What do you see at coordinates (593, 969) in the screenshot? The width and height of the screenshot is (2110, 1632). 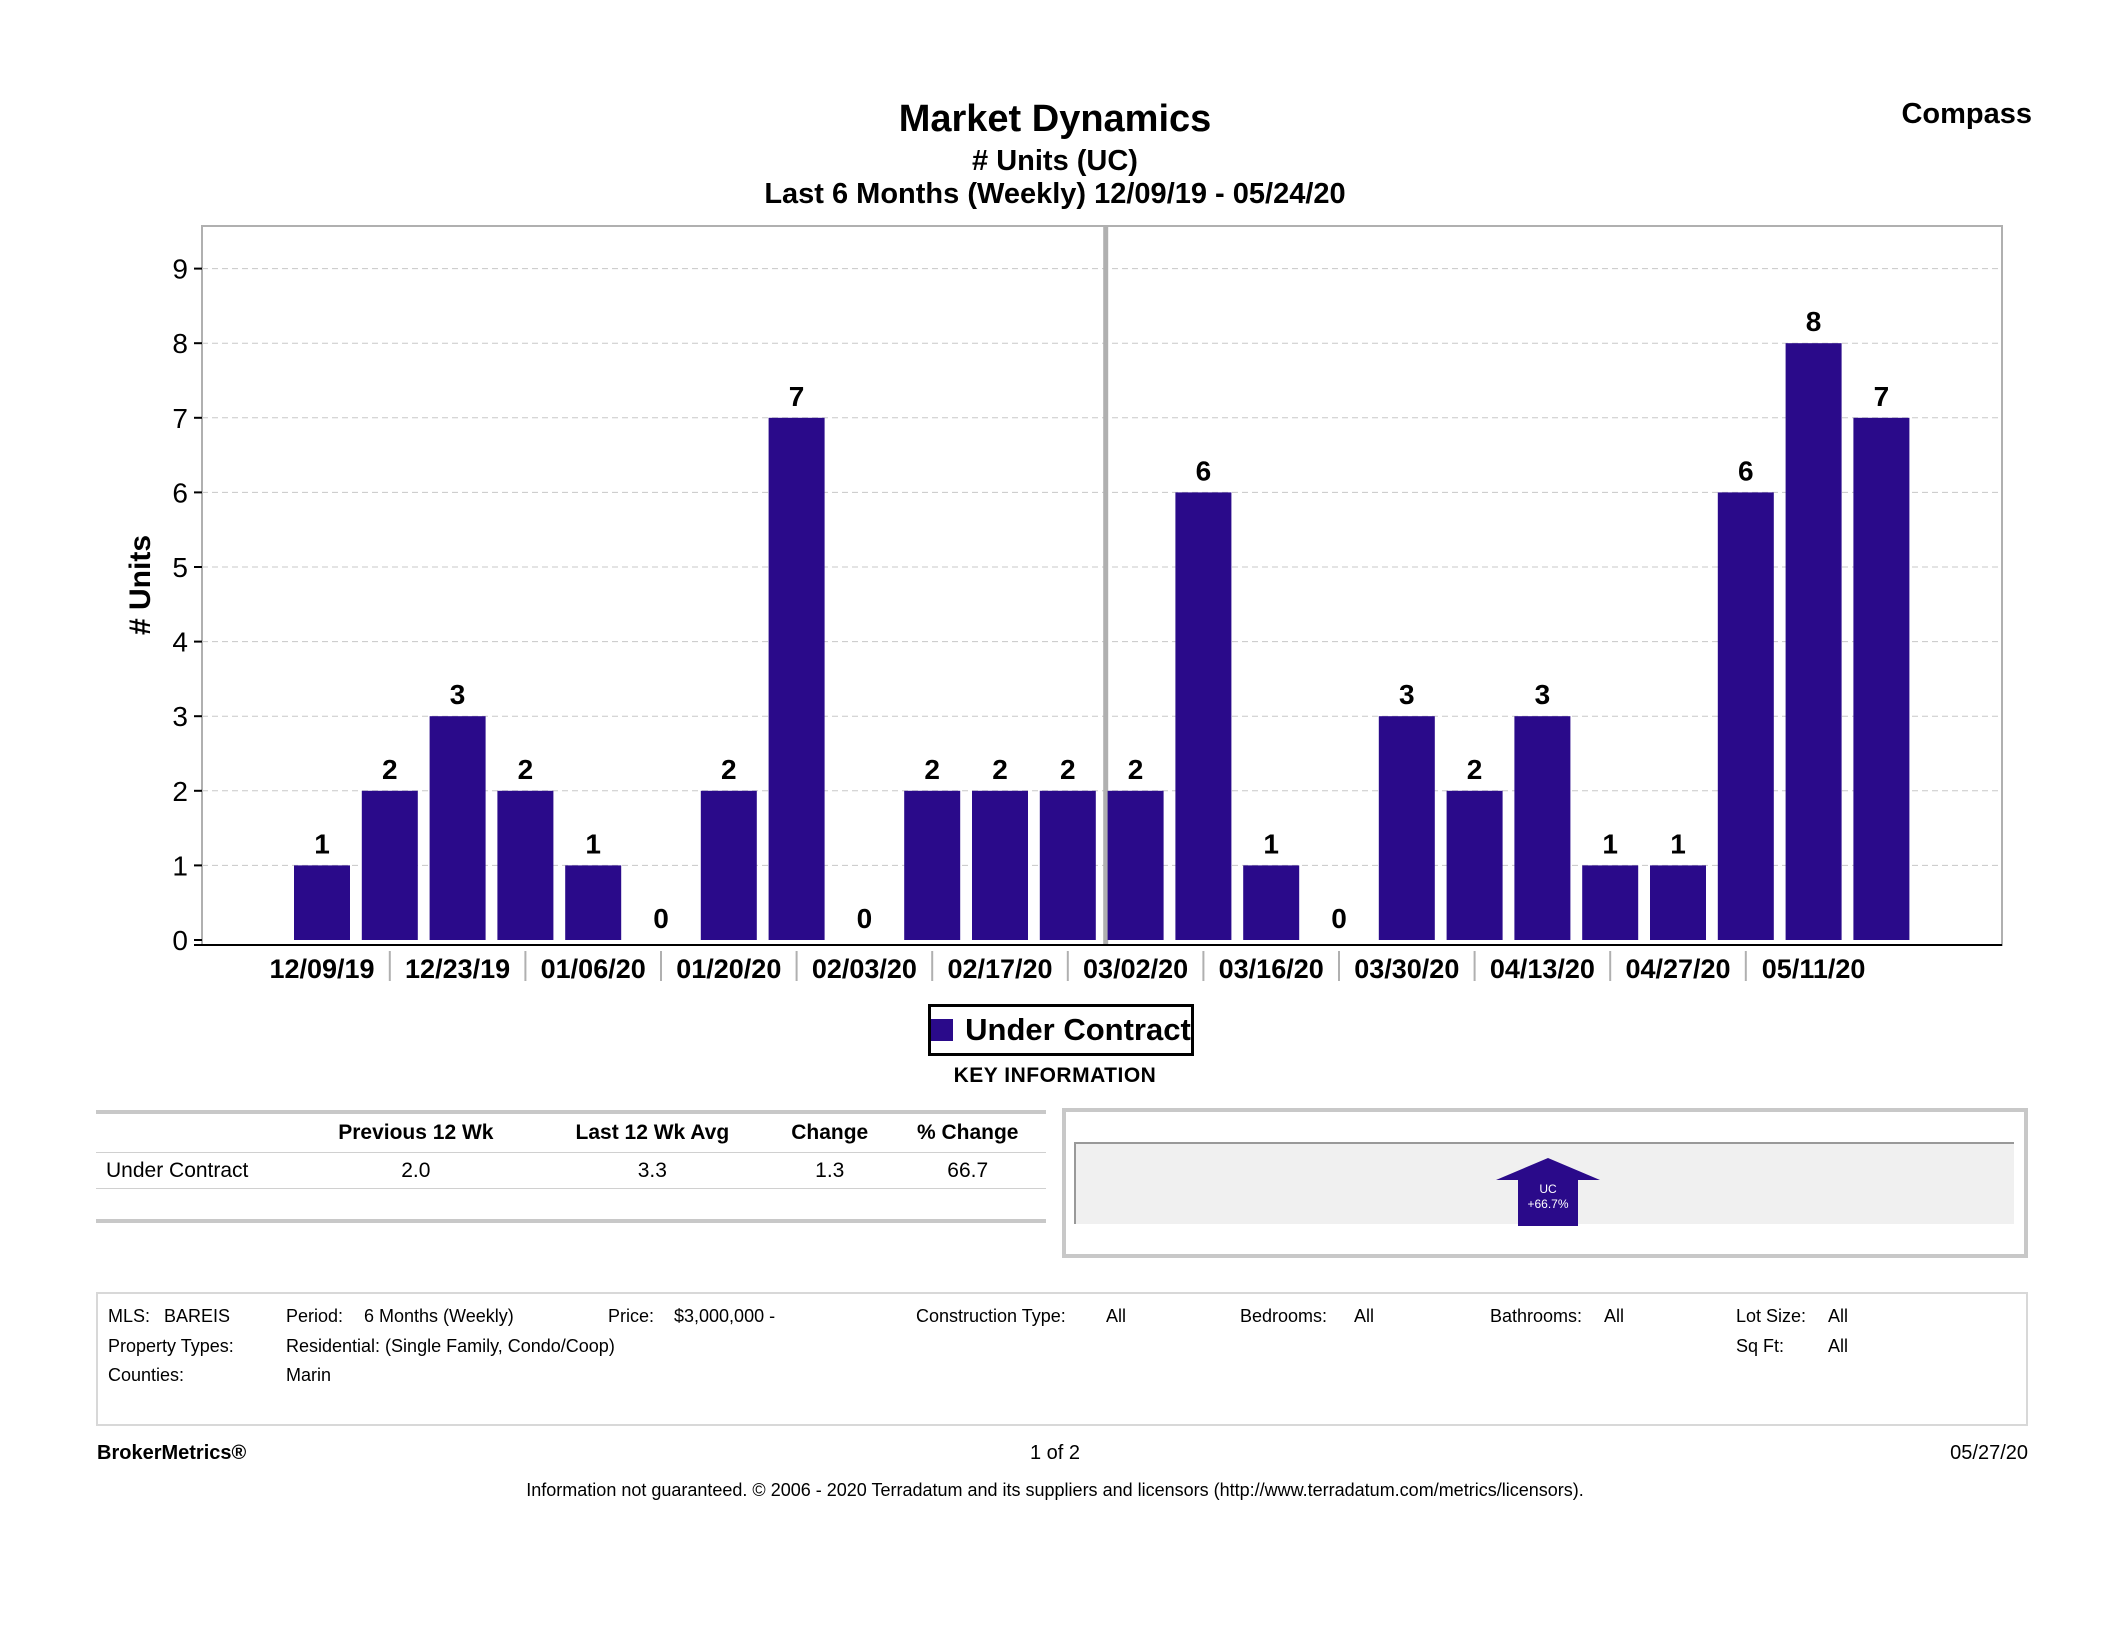 I see `x-tick-label: 01/06/20` at bounding box center [593, 969].